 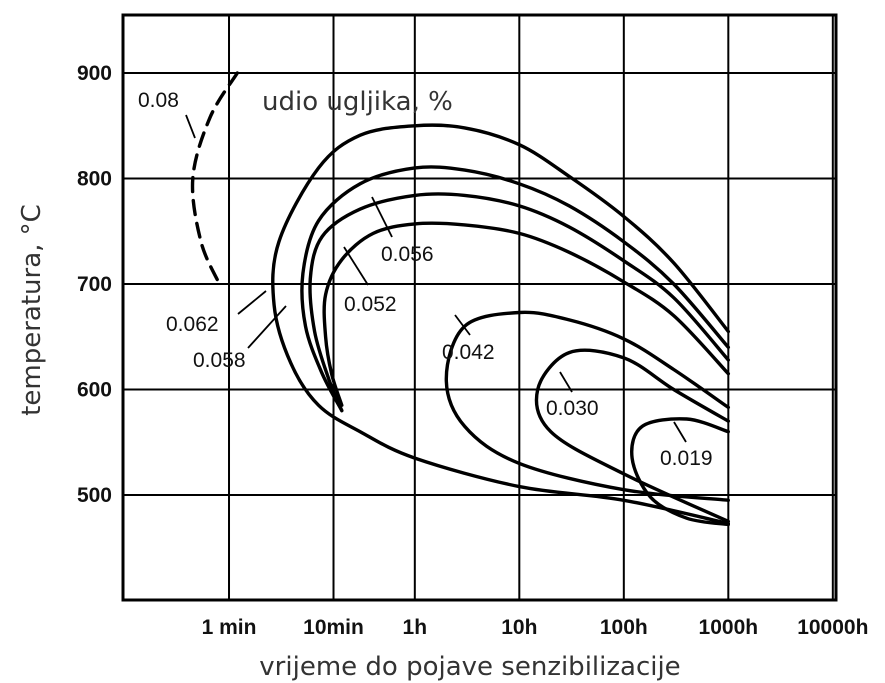 What do you see at coordinates (158, 100) in the screenshot?
I see `curve-label-0-08: 0.08` at bounding box center [158, 100].